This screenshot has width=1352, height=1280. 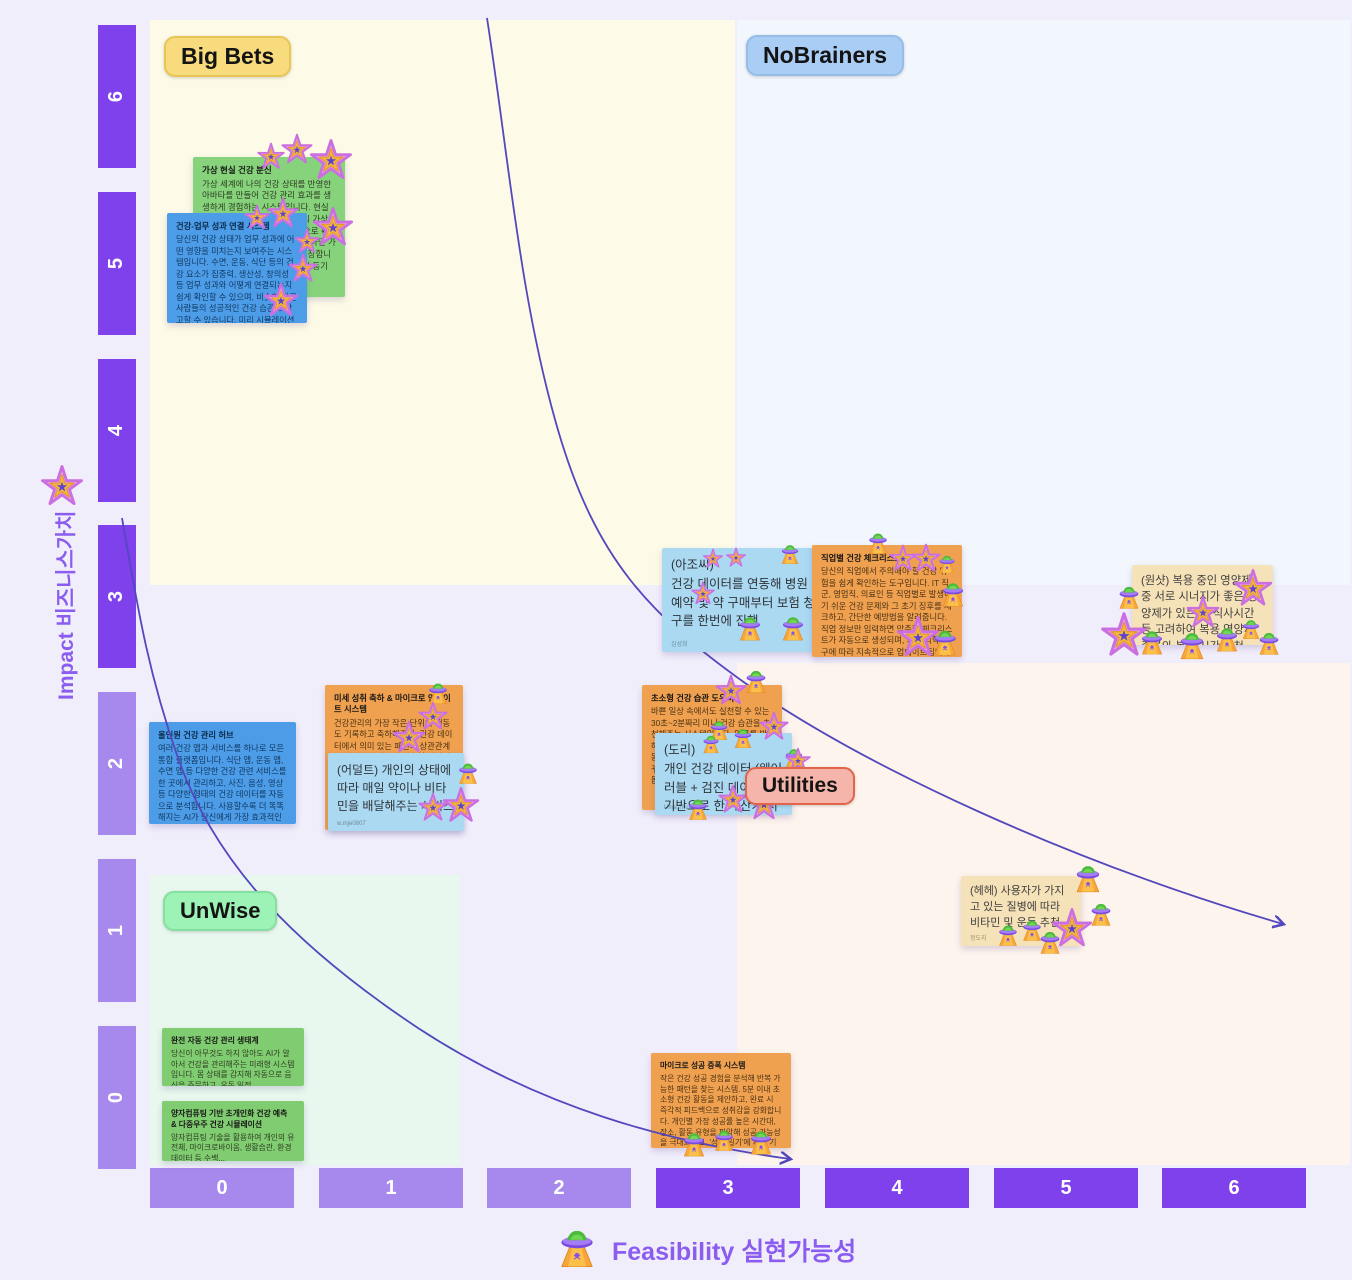 I want to click on y-axis-tick-4: 4, so click(x=117, y=430).